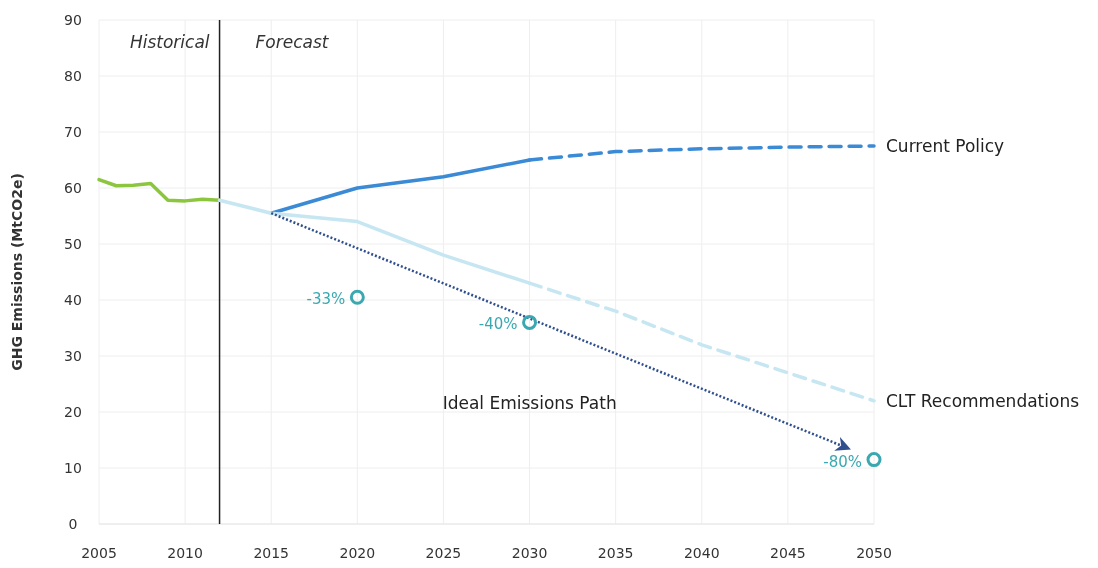 The width and height of the screenshot is (1098, 568). Describe the element at coordinates (169, 42) in the screenshot. I see `annotation: Historical` at that location.